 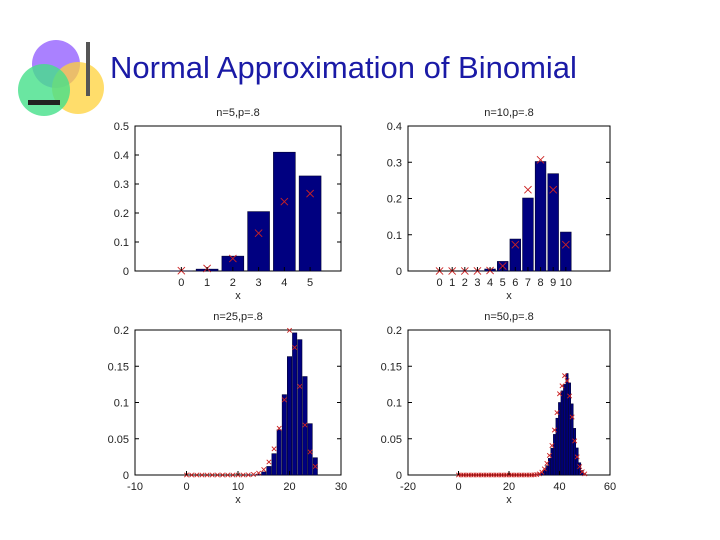 I want to click on x-tick-label: 1, so click(x=207, y=283).